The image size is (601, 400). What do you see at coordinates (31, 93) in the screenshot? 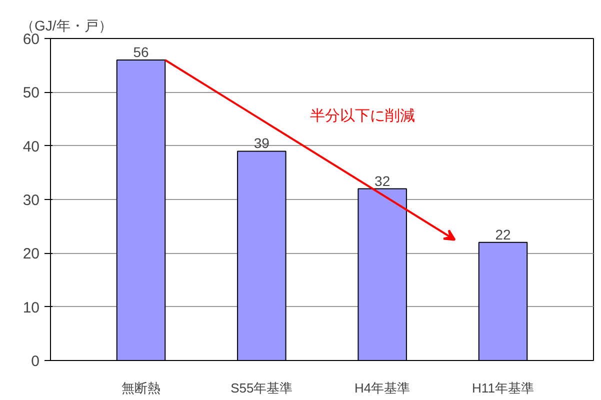
I see `y-tick-label: 50` at bounding box center [31, 93].